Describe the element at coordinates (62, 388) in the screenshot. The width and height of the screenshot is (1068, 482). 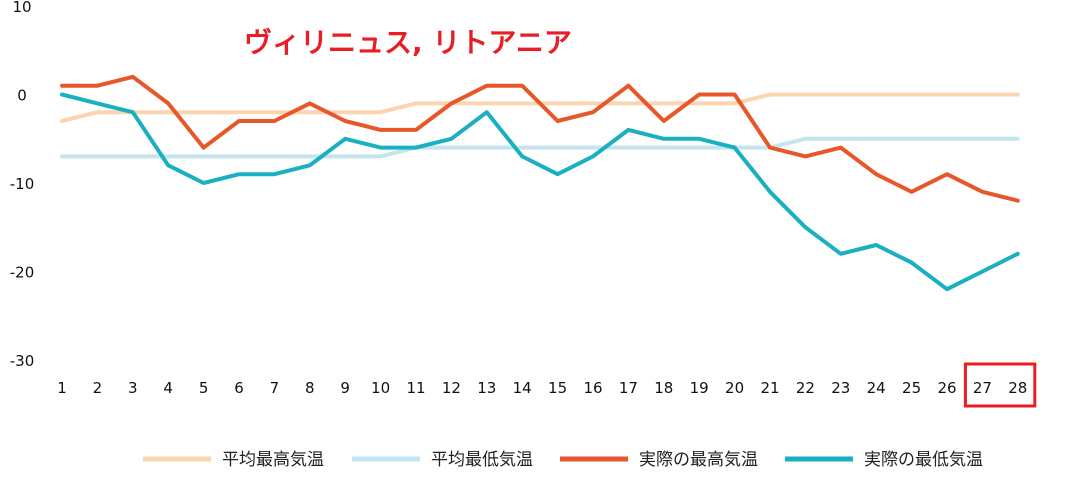
I see `x-tick-label: 1` at that location.